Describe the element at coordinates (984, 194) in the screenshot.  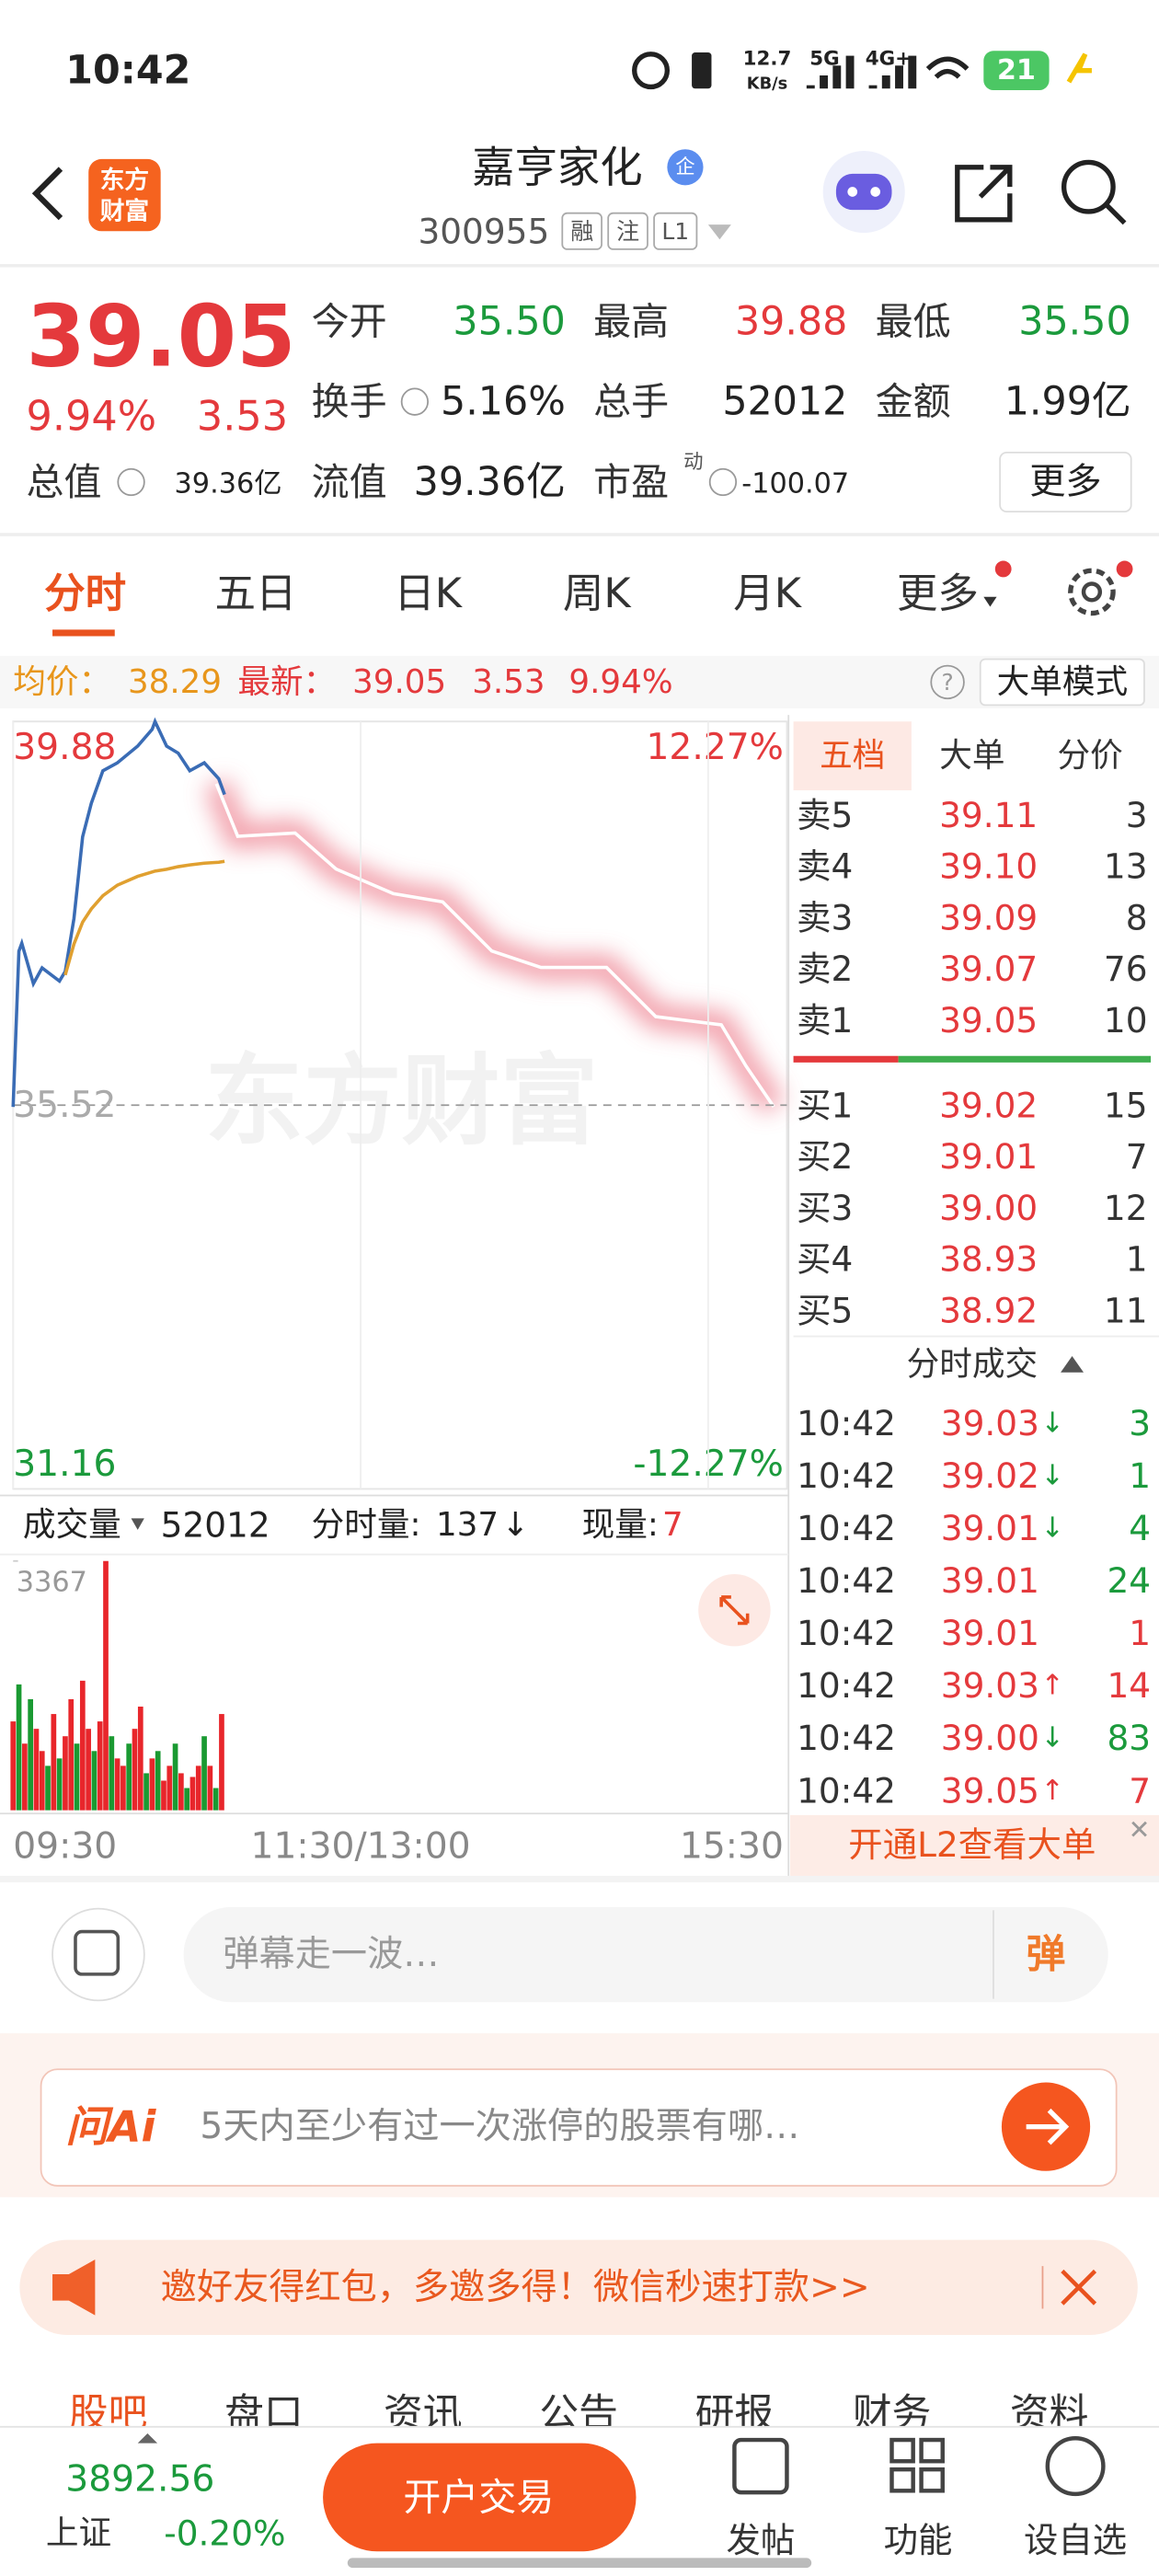
I see `share-button` at that location.